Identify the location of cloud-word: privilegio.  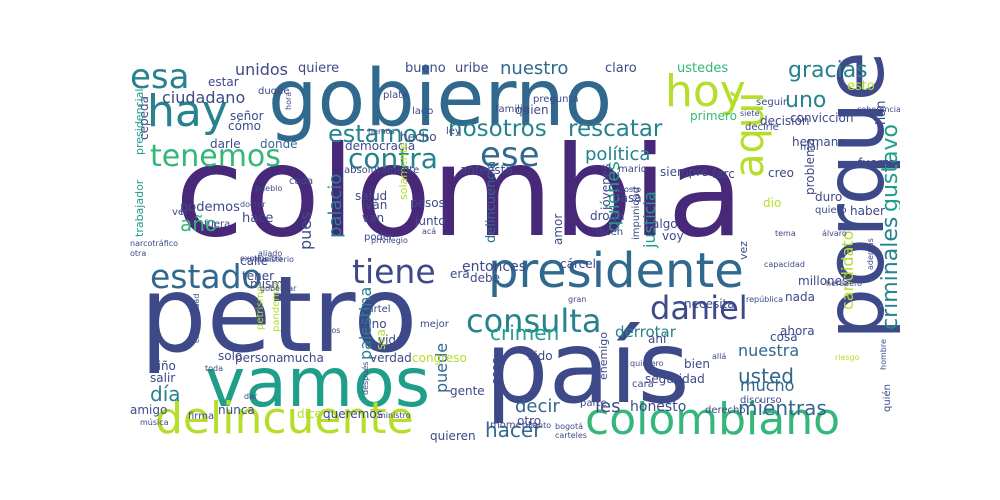
(389, 240).